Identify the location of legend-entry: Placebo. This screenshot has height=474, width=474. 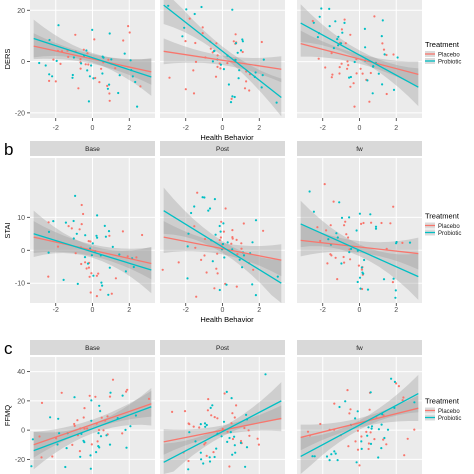
(449, 56).